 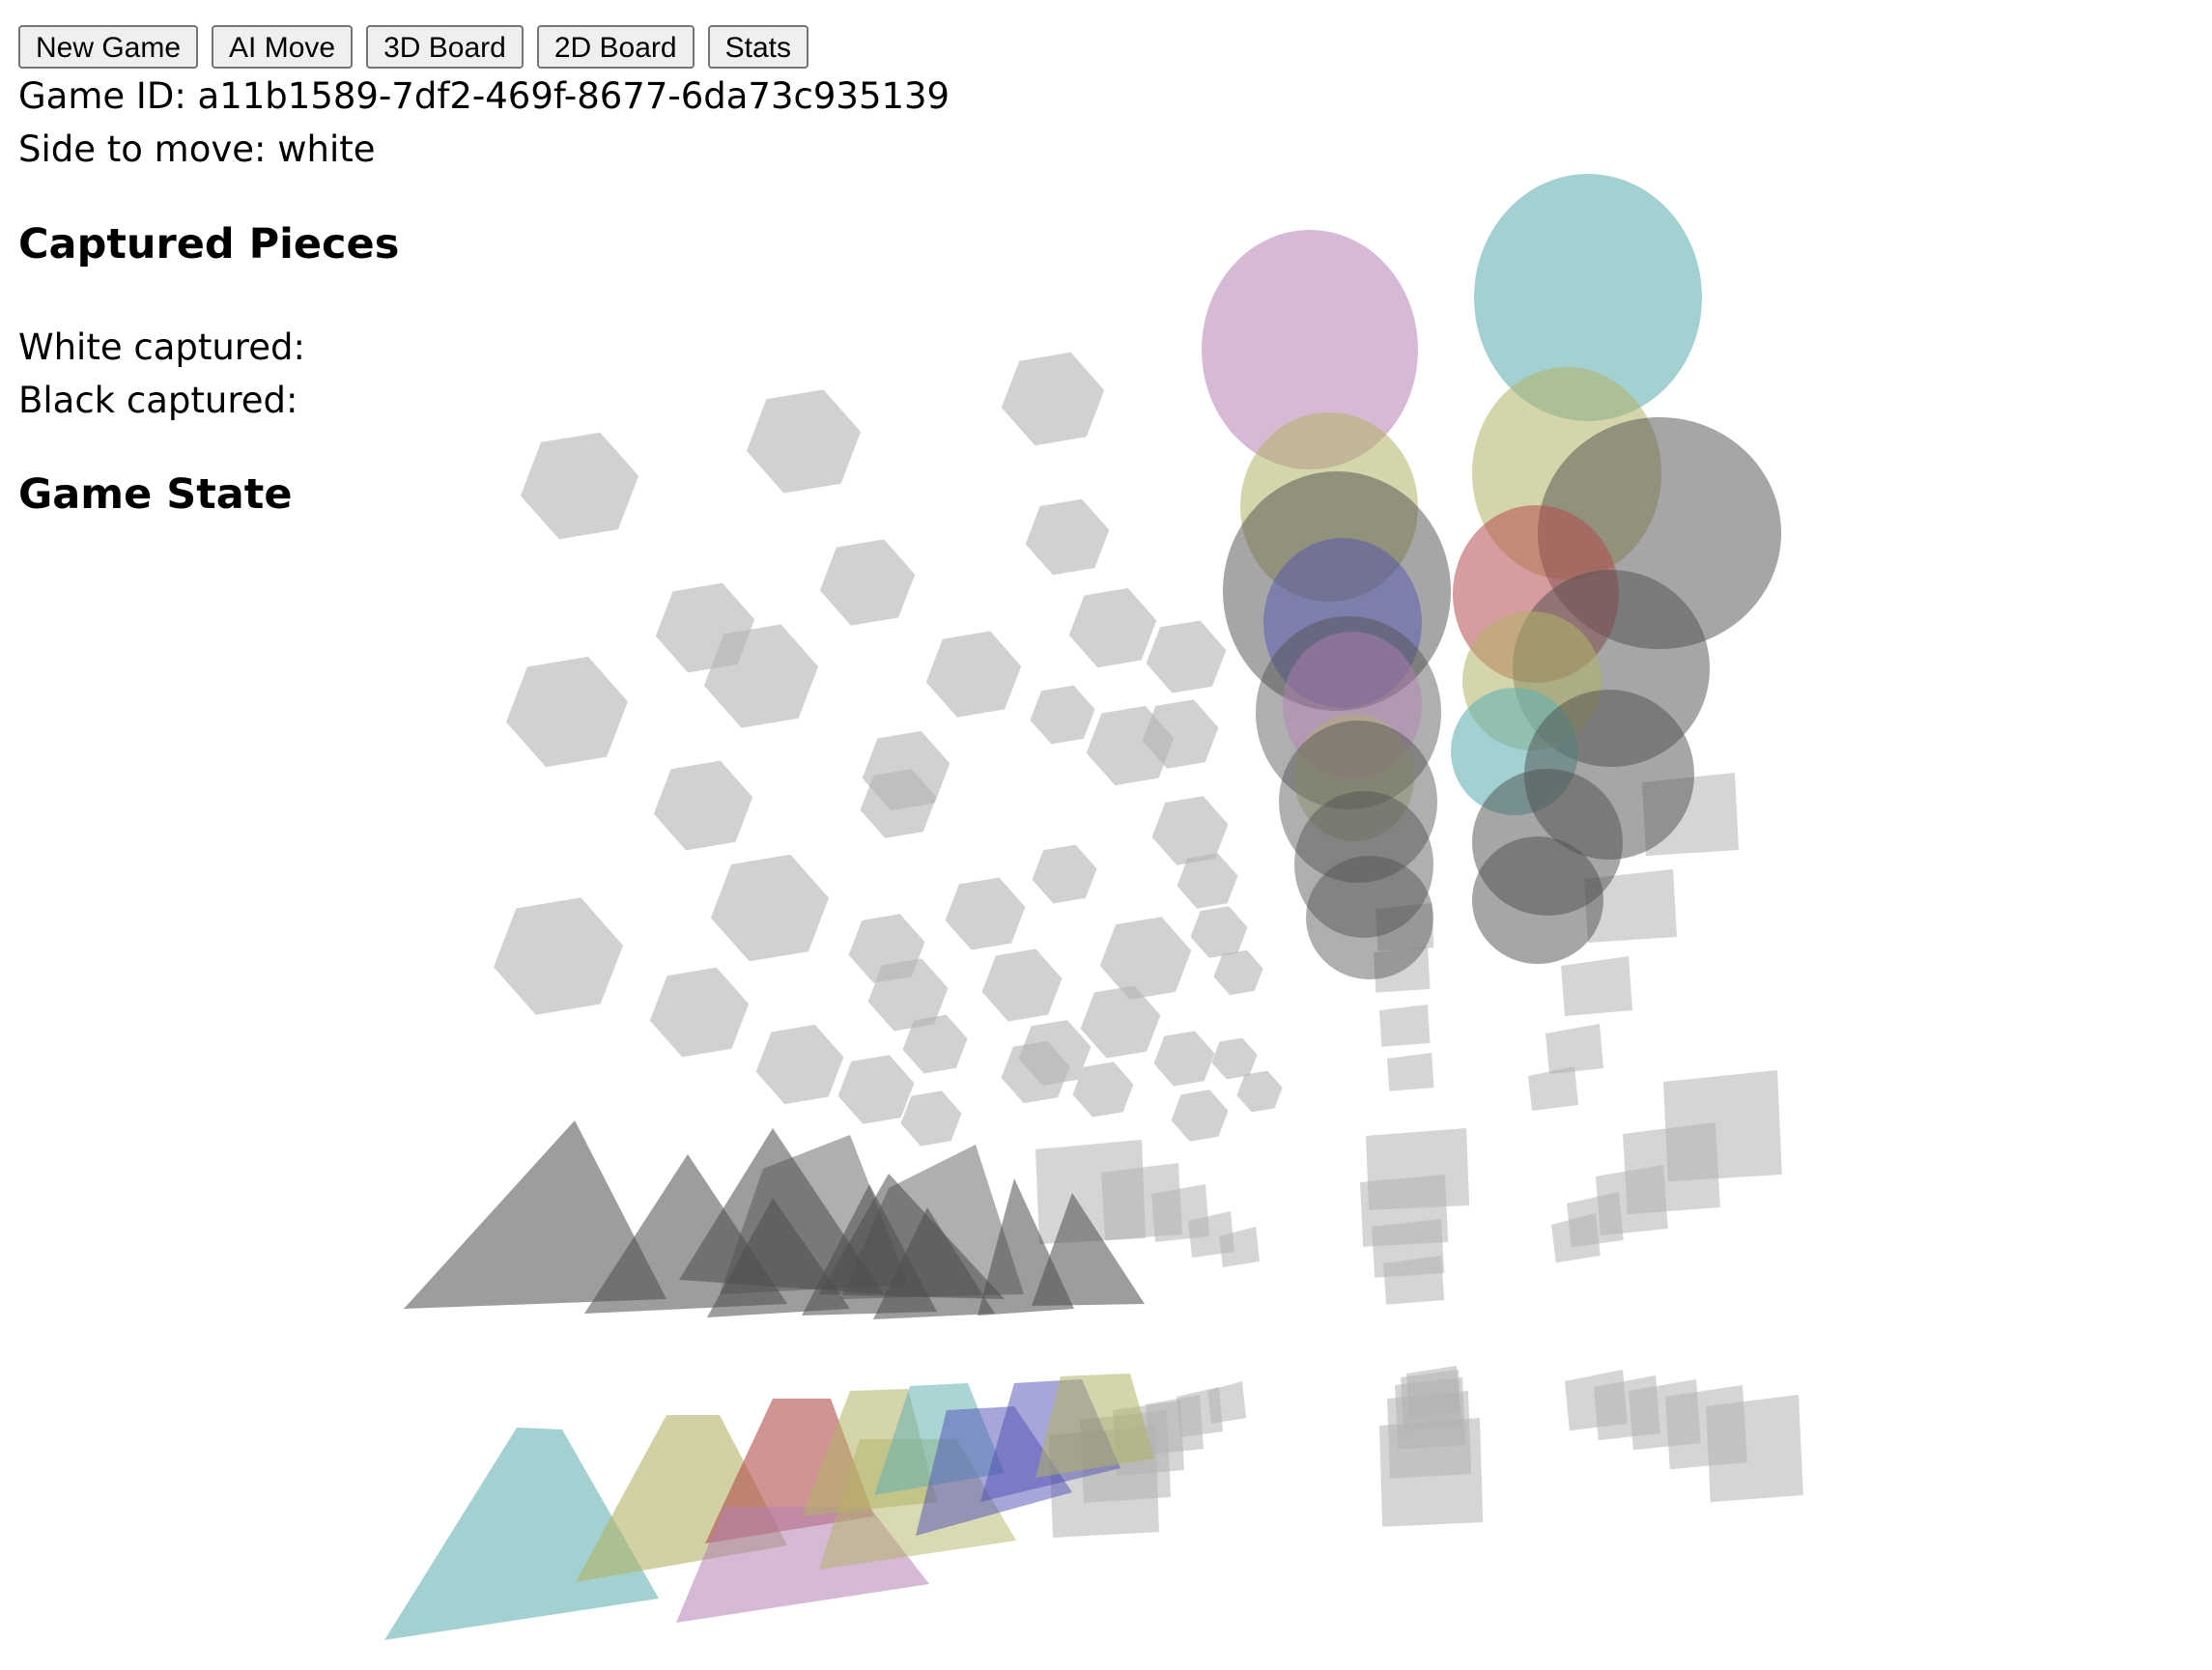 I want to click on black-captured-line: Black captured:, so click(x=158, y=400).